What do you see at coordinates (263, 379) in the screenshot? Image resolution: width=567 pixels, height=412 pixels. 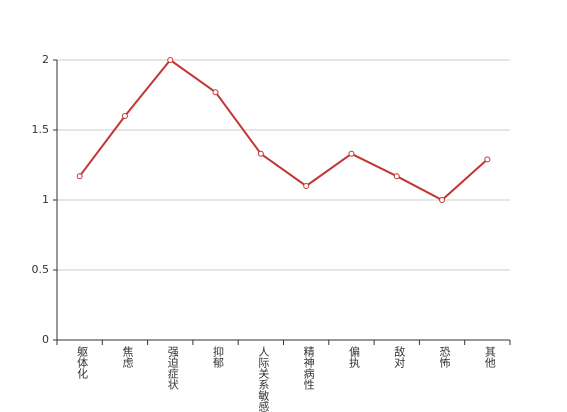 I see `x-tick-label: 人际关系敏感` at bounding box center [263, 379].